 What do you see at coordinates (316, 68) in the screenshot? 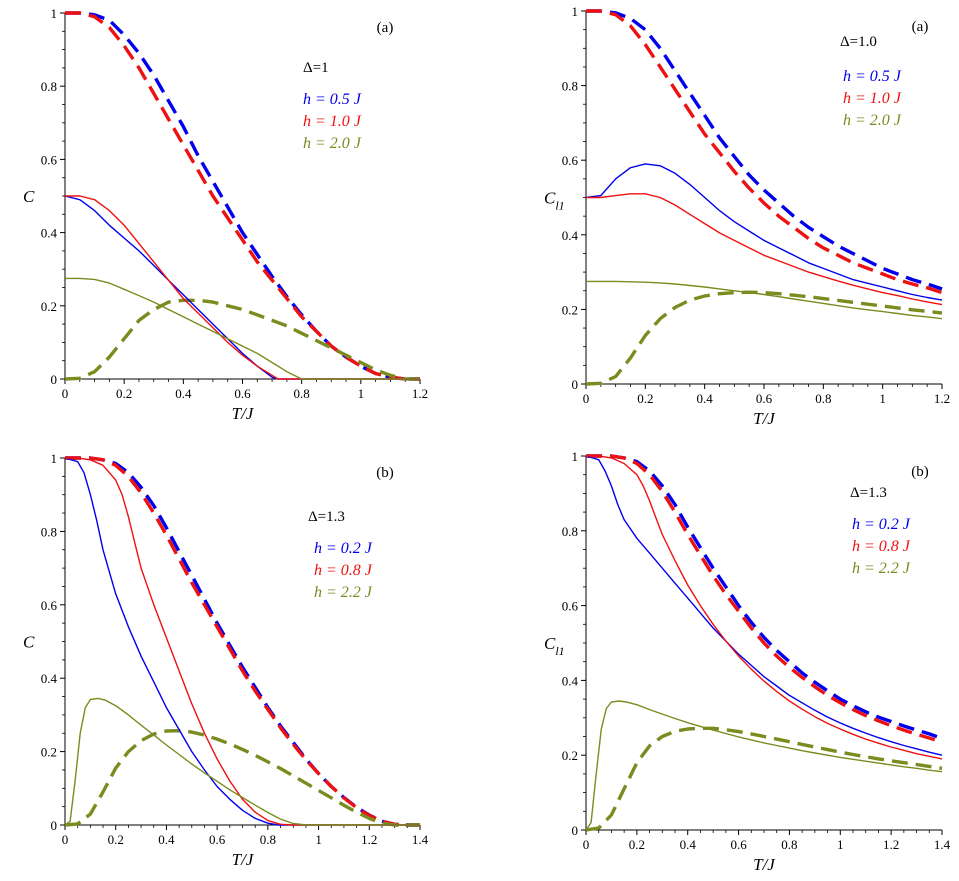
I see `delta-label: Δ=1` at bounding box center [316, 68].